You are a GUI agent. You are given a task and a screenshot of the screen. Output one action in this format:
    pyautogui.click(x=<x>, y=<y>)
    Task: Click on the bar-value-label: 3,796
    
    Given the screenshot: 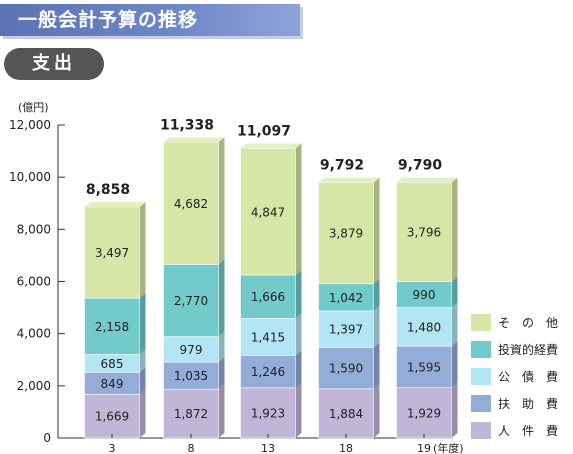 What is the action you would take?
    pyautogui.click(x=424, y=233)
    